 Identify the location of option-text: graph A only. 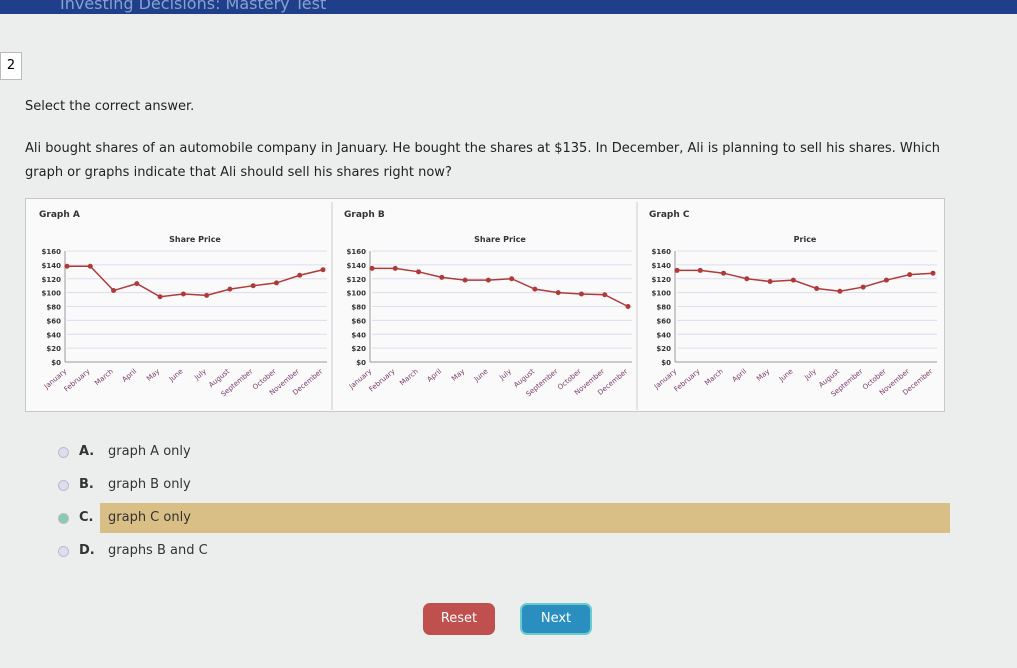
(149, 451).